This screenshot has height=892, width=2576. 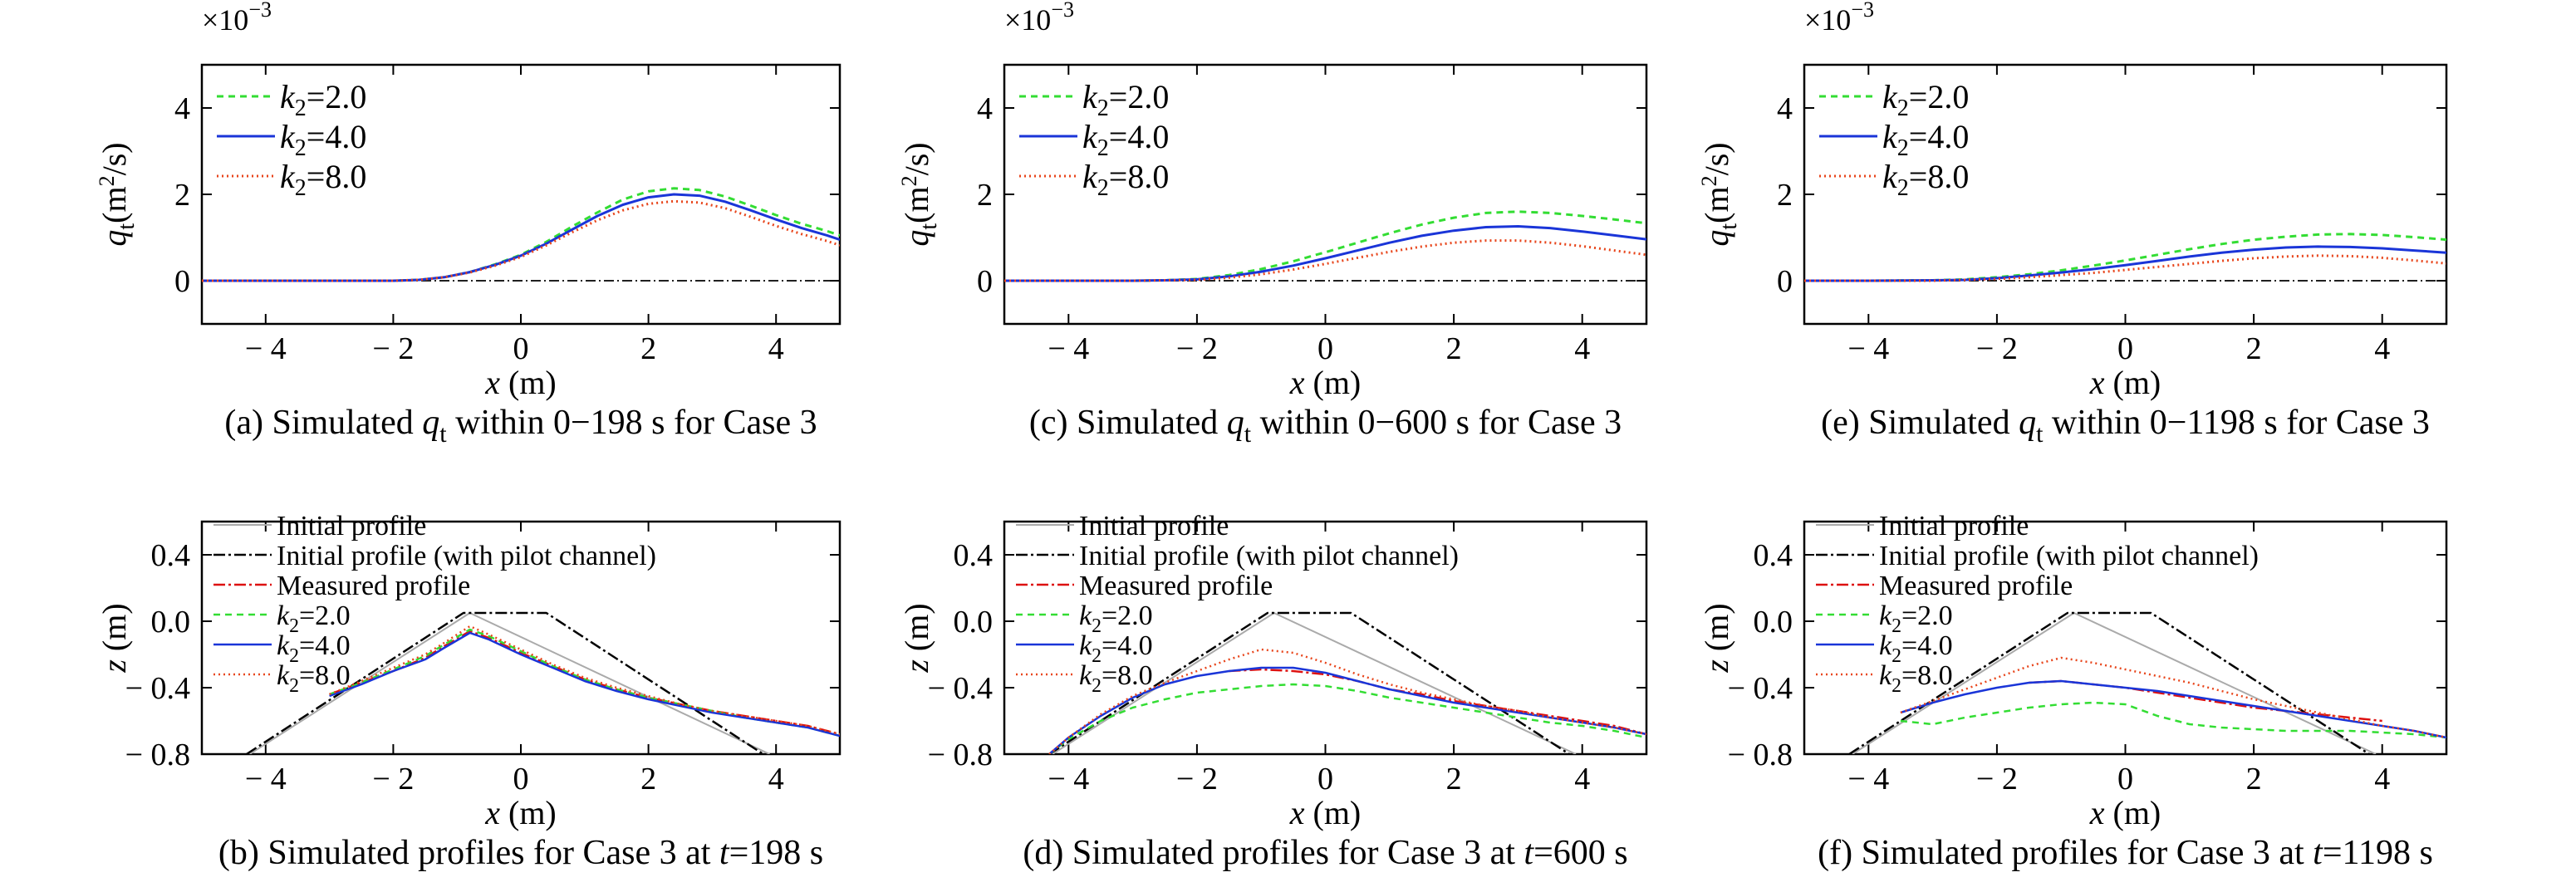 I want to click on x-axis-label: x (m), so click(x=1325, y=812).